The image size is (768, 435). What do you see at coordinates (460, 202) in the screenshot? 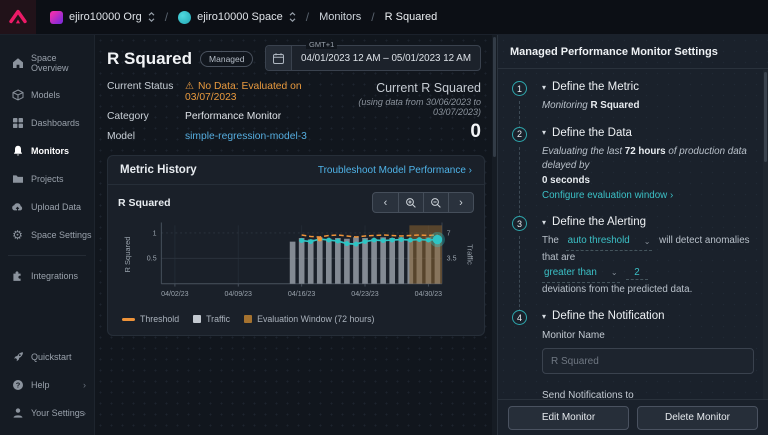
I see `pan-right-button: ›` at bounding box center [460, 202].